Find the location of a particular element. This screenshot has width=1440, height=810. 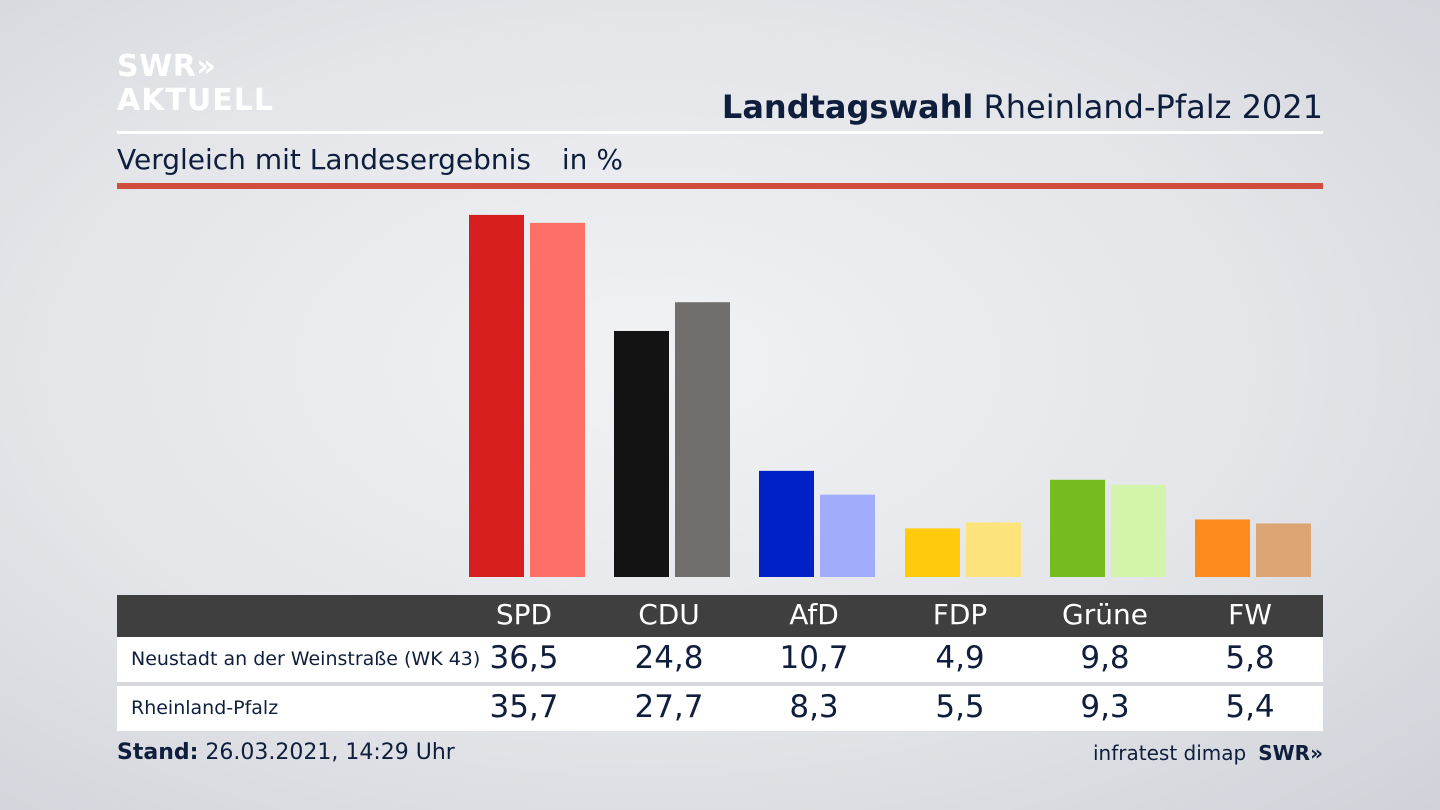

value-cell: 5,4 is located at coordinates (1250, 707).